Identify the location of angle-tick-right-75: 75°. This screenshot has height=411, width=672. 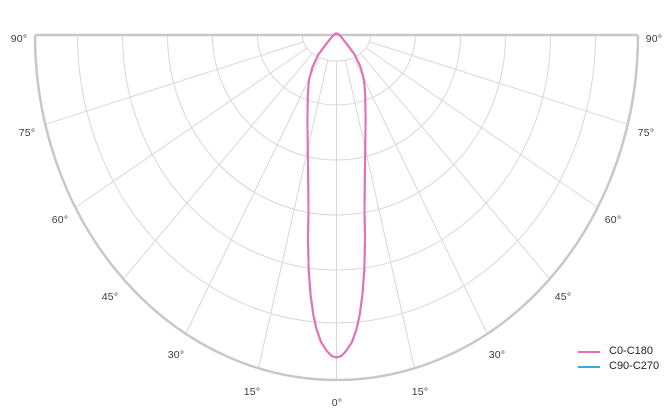
(646, 133).